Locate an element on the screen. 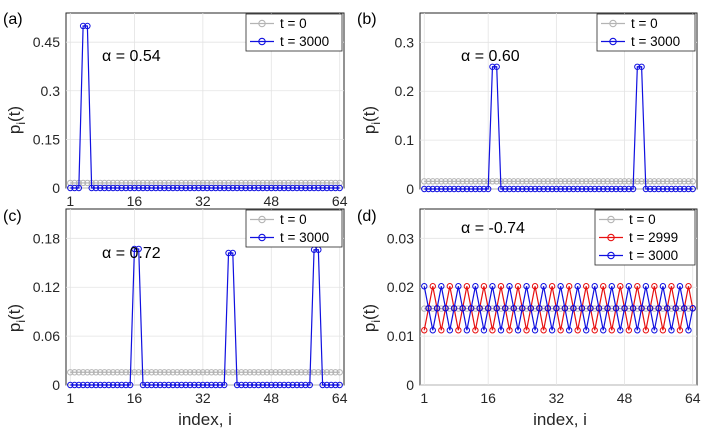 The image size is (706, 436). legend-marker-gray is located at coordinates (262, 23).